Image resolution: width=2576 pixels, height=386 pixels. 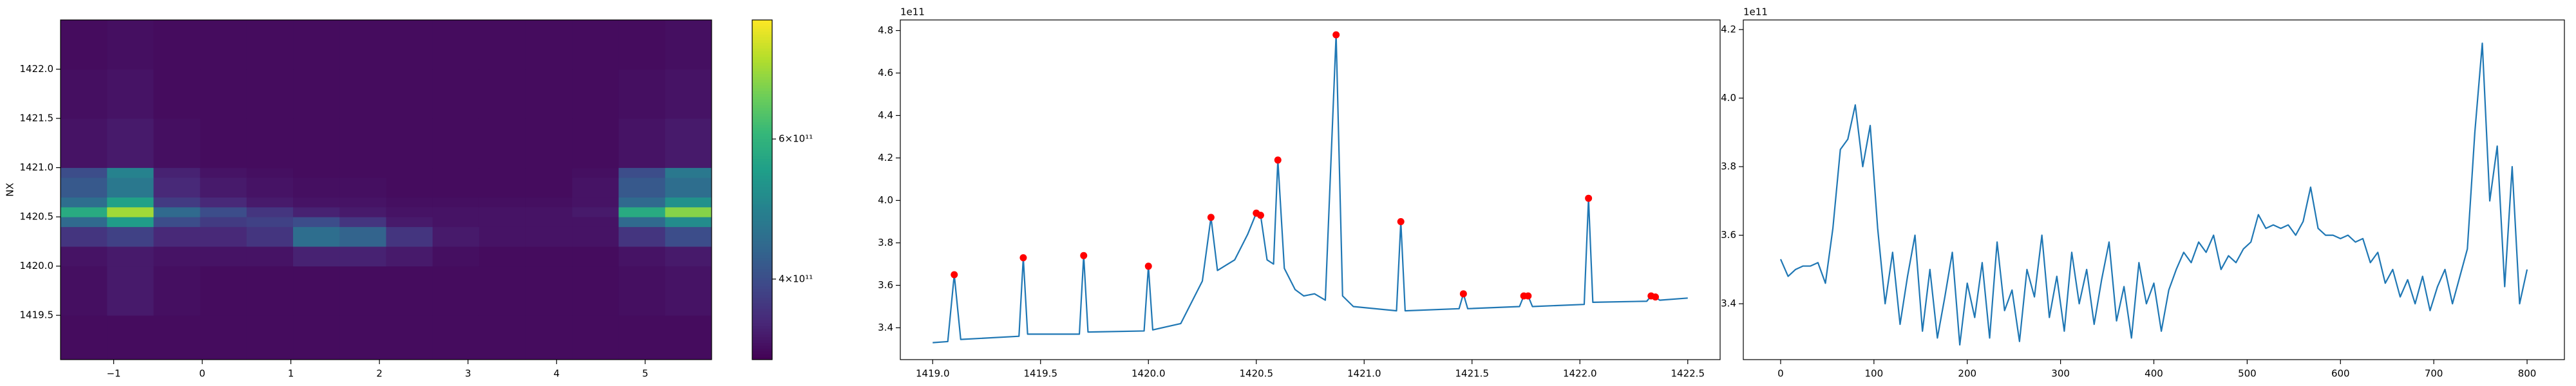 What do you see at coordinates (1257, 374) in the screenshot?
I see `x-tick-label: 1420.5` at bounding box center [1257, 374].